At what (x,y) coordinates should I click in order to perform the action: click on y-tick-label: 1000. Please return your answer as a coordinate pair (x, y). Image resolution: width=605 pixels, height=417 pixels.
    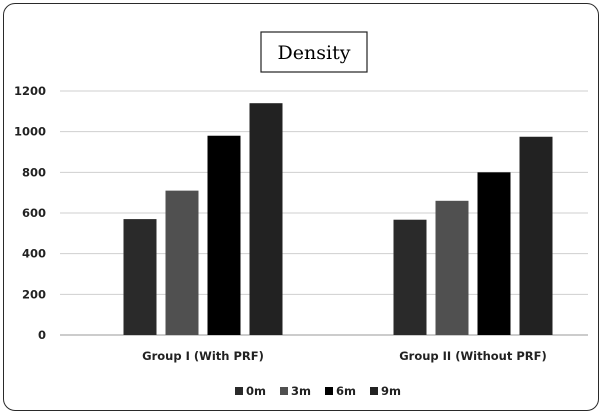
    Looking at the image, I should click on (30, 132).